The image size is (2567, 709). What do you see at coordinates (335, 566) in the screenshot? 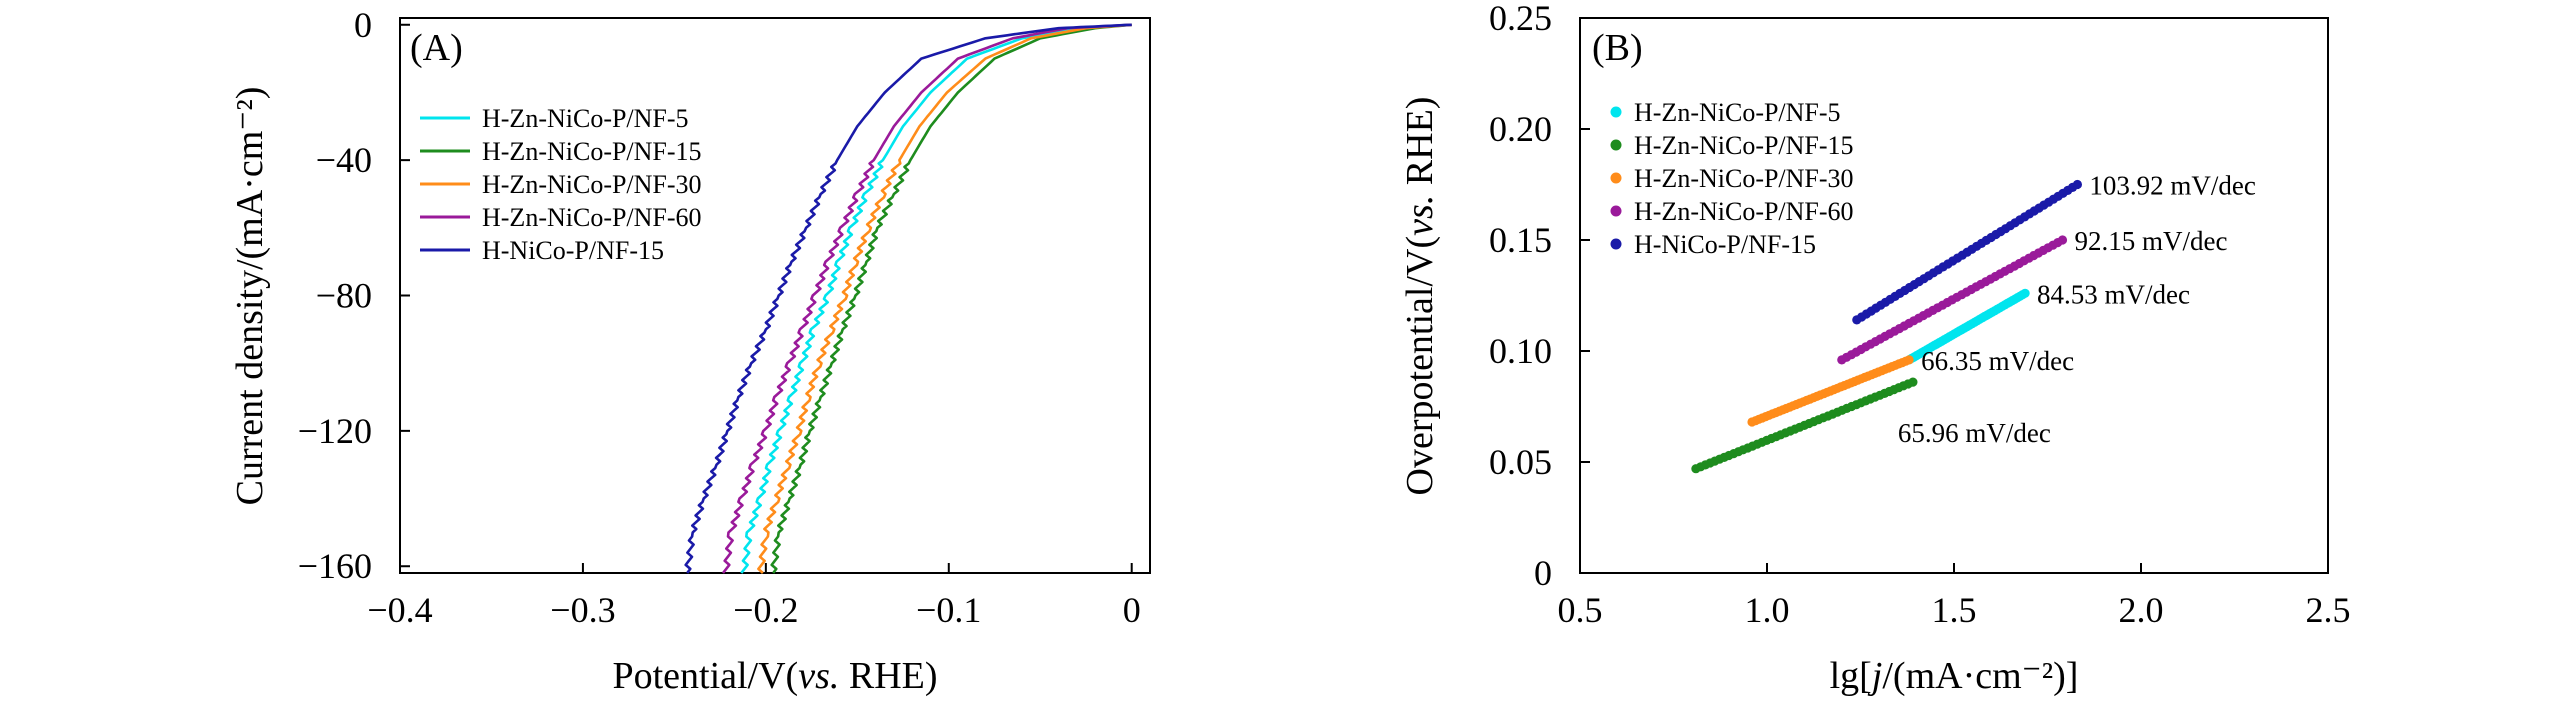
I see `y-tick-label: −160` at bounding box center [335, 566].